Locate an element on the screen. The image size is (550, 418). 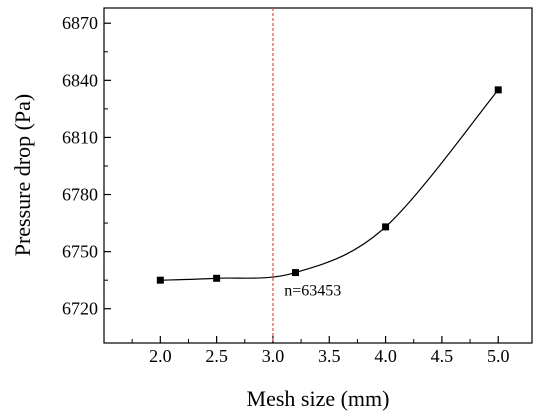
y-tick-label: 6870 is located at coordinates (80, 23).